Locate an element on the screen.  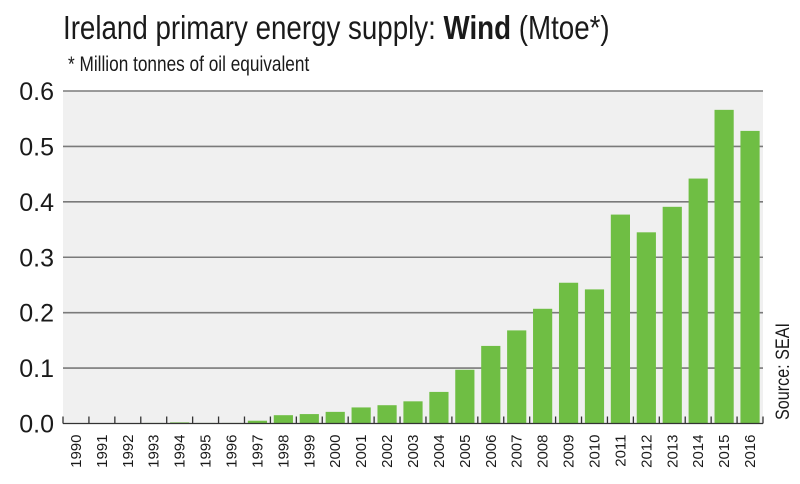
bar-1999 is located at coordinates (309, 419).